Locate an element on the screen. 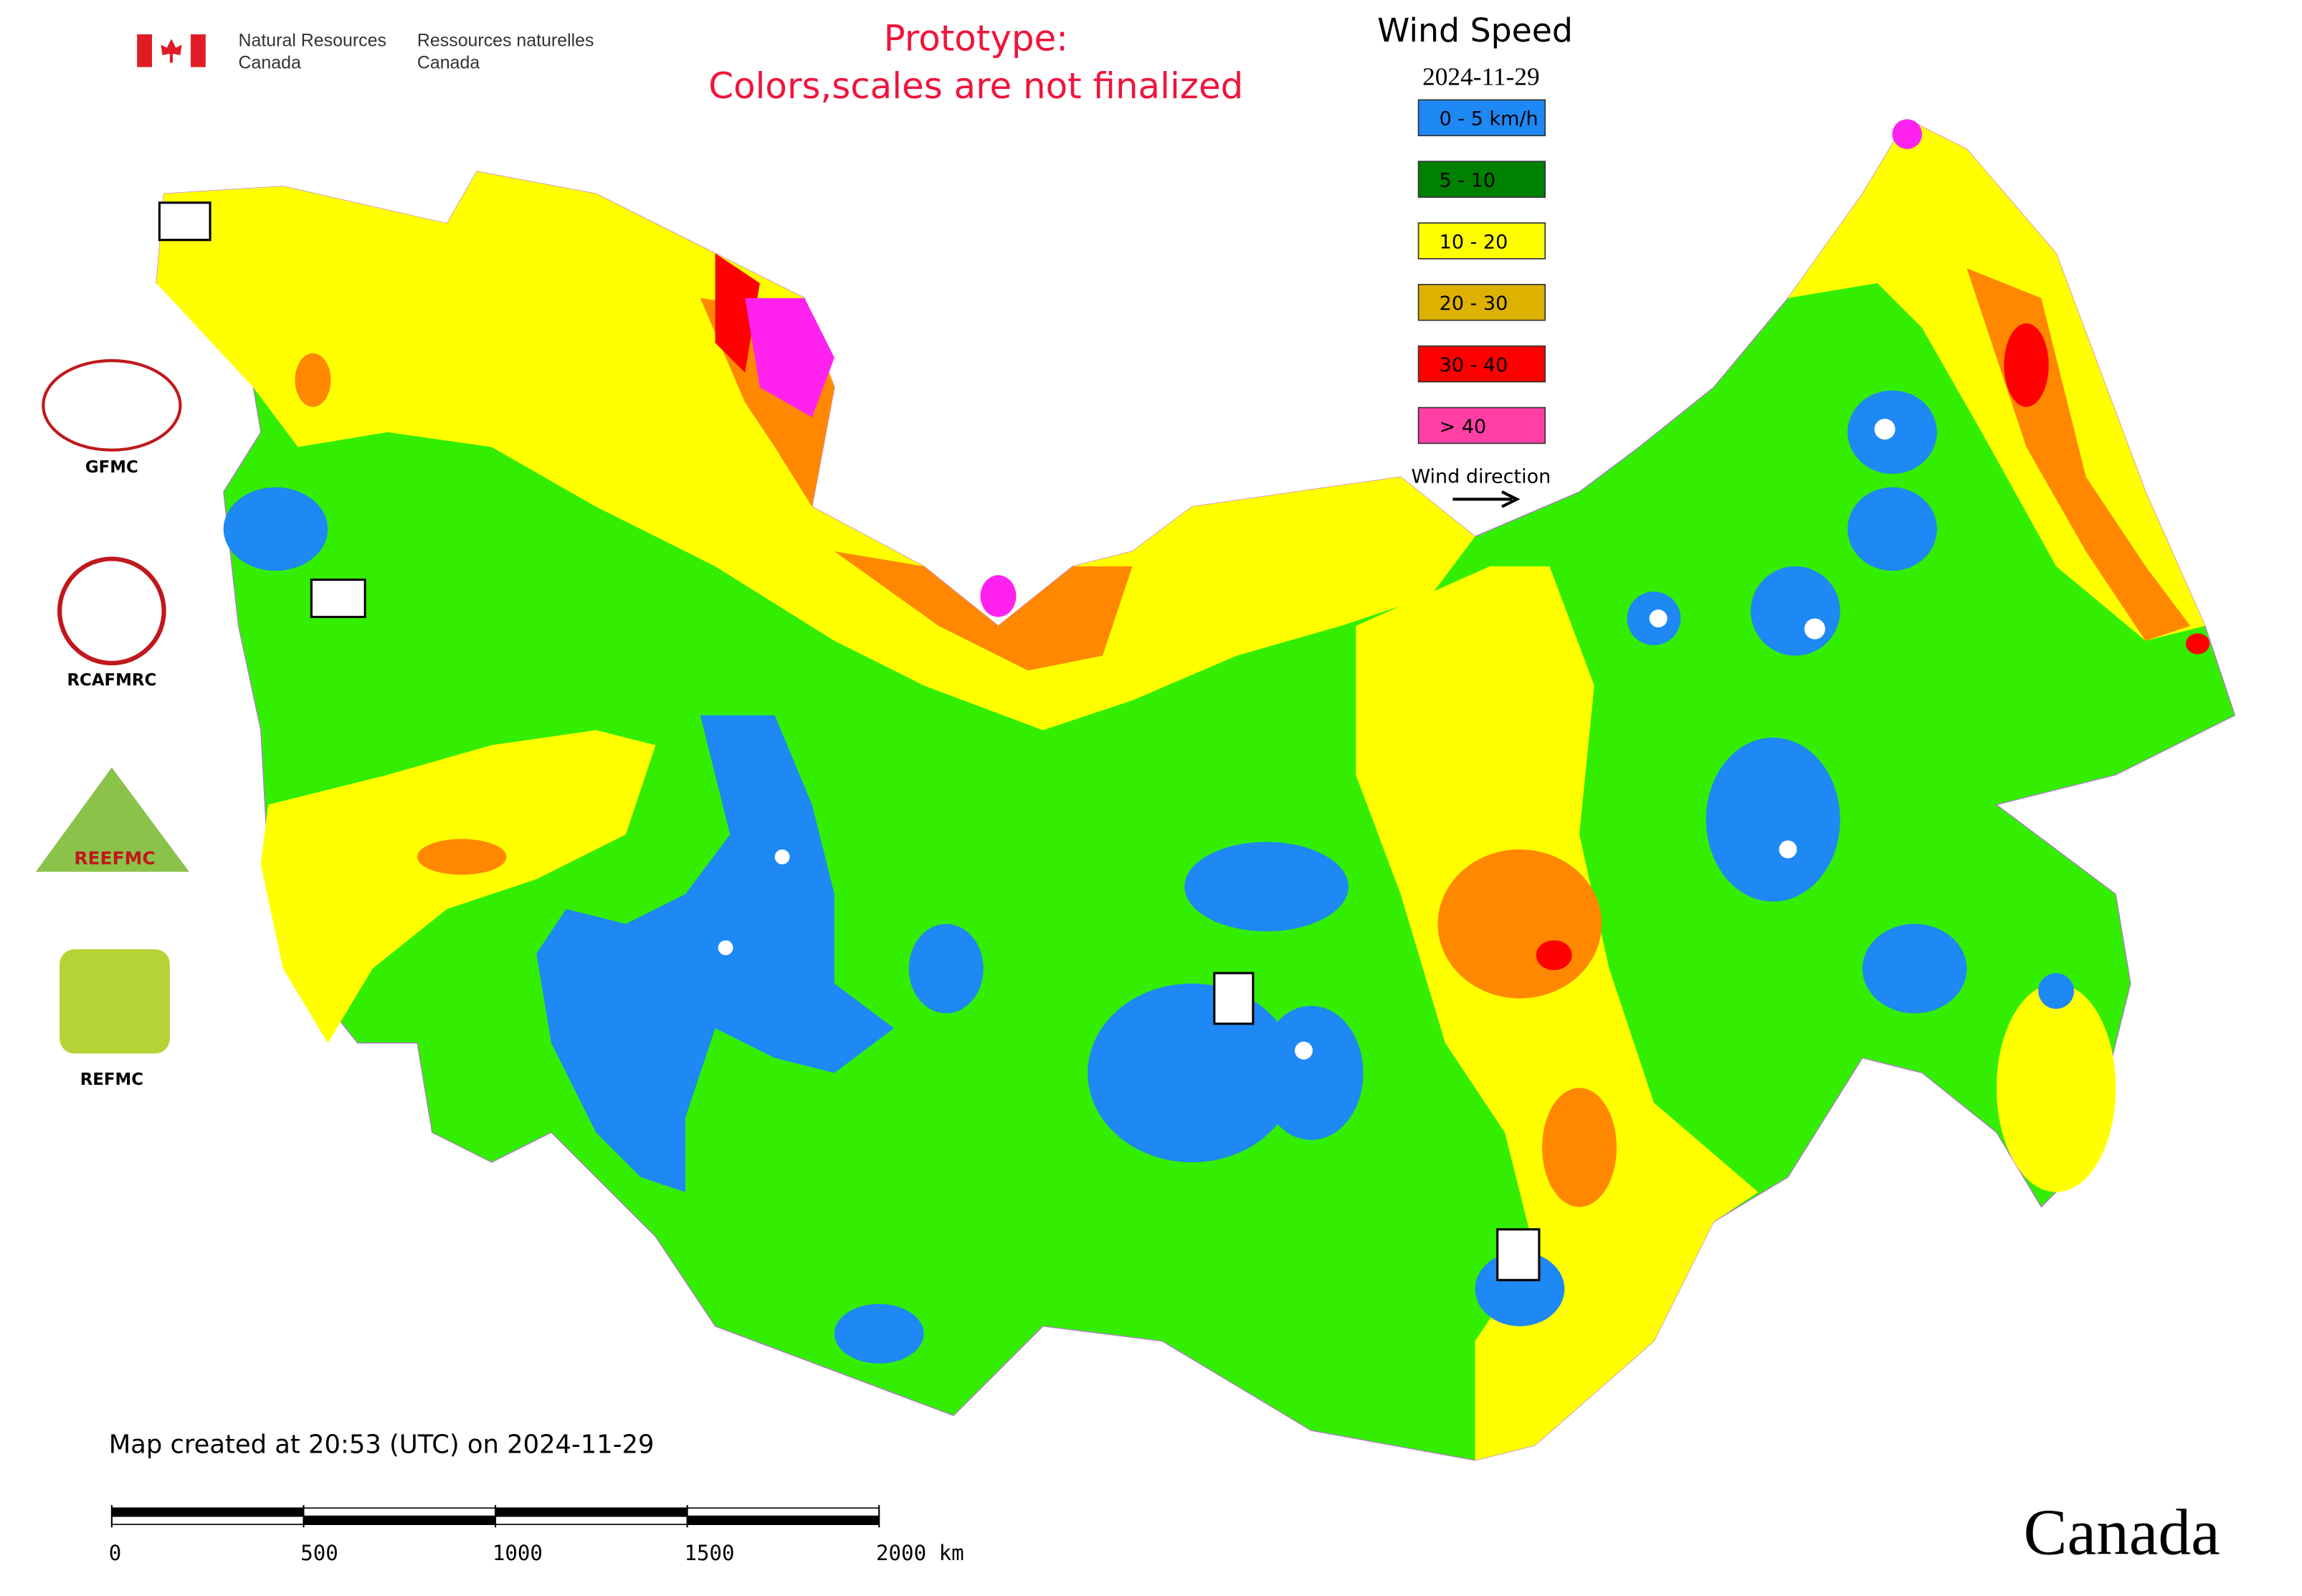  legend-label: 30 - 40 is located at coordinates (1474, 365).